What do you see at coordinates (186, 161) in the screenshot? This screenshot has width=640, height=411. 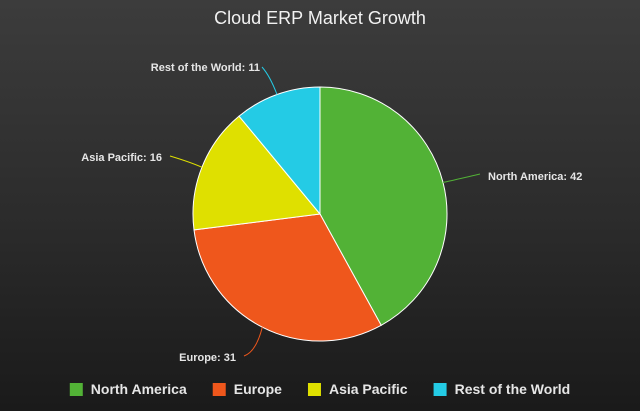 I see `label-connector-asia-pacific` at bounding box center [186, 161].